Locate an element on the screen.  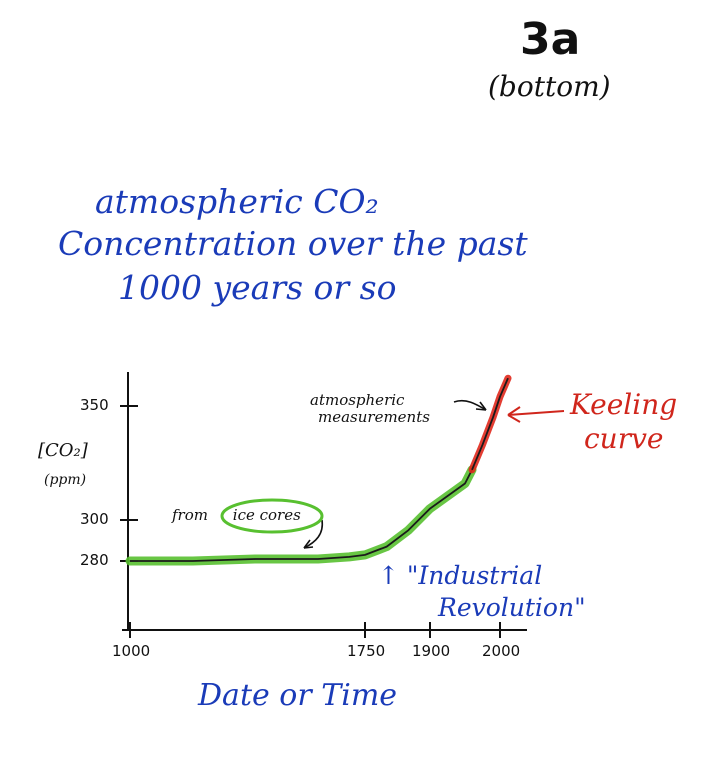
keeling-curve-annotation: Keeling curve is located at coordinates (623, 422).